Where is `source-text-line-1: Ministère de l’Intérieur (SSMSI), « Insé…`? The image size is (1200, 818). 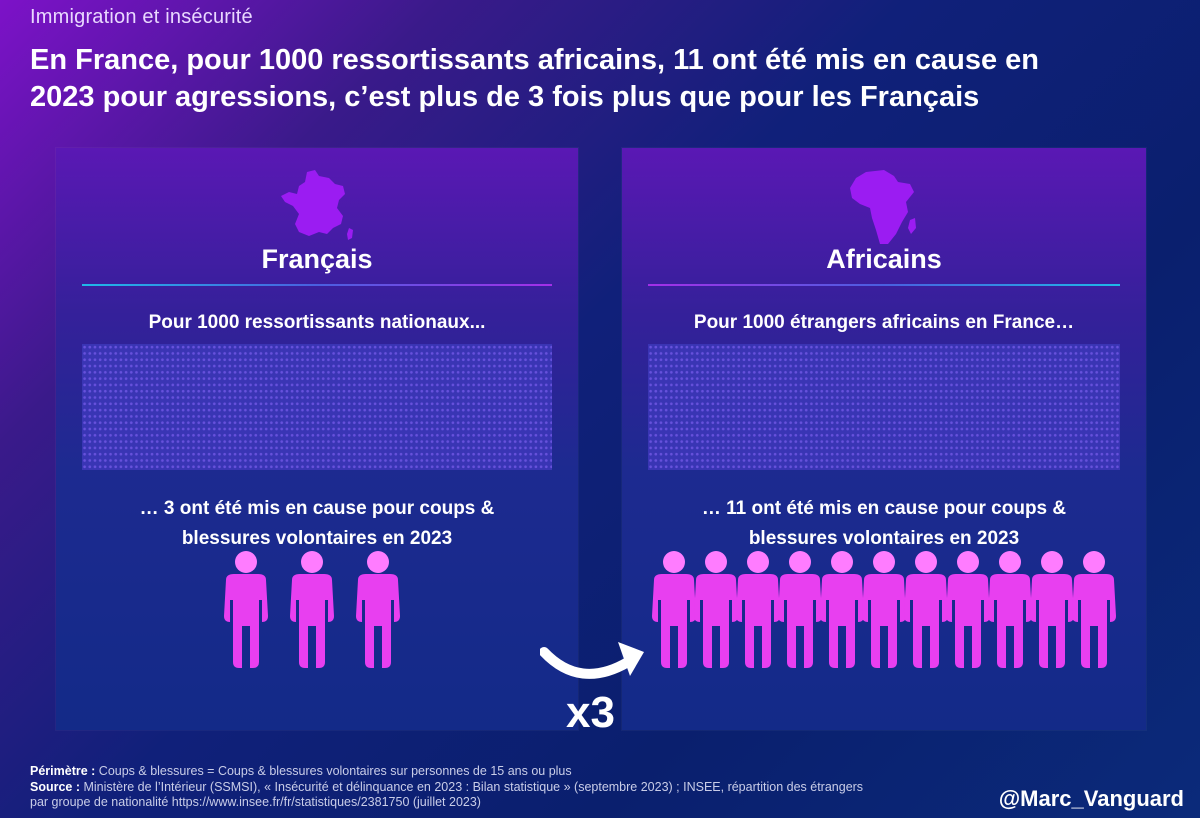 source-text-line-1: Ministère de l’Intérieur (SSMSI), « Insé… is located at coordinates (472, 786).